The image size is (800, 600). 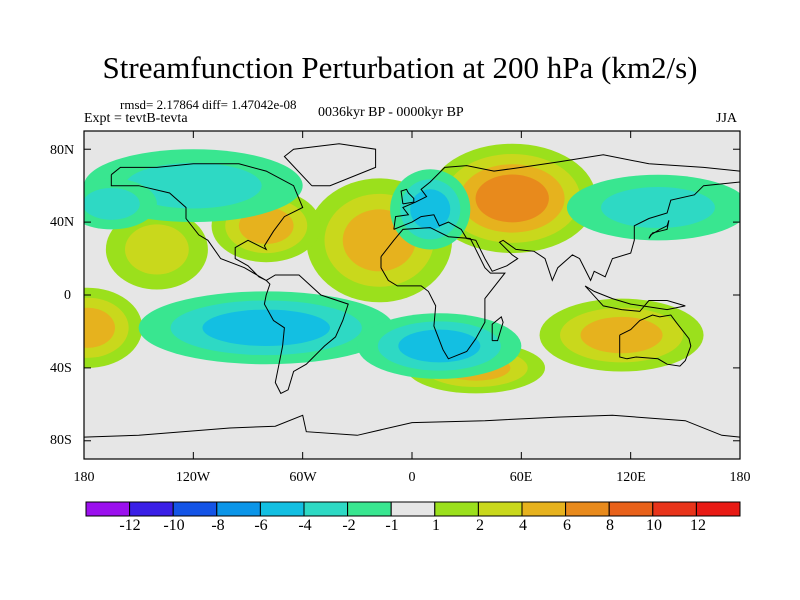 I want to click on coastline-greenland, so click(x=330, y=165).